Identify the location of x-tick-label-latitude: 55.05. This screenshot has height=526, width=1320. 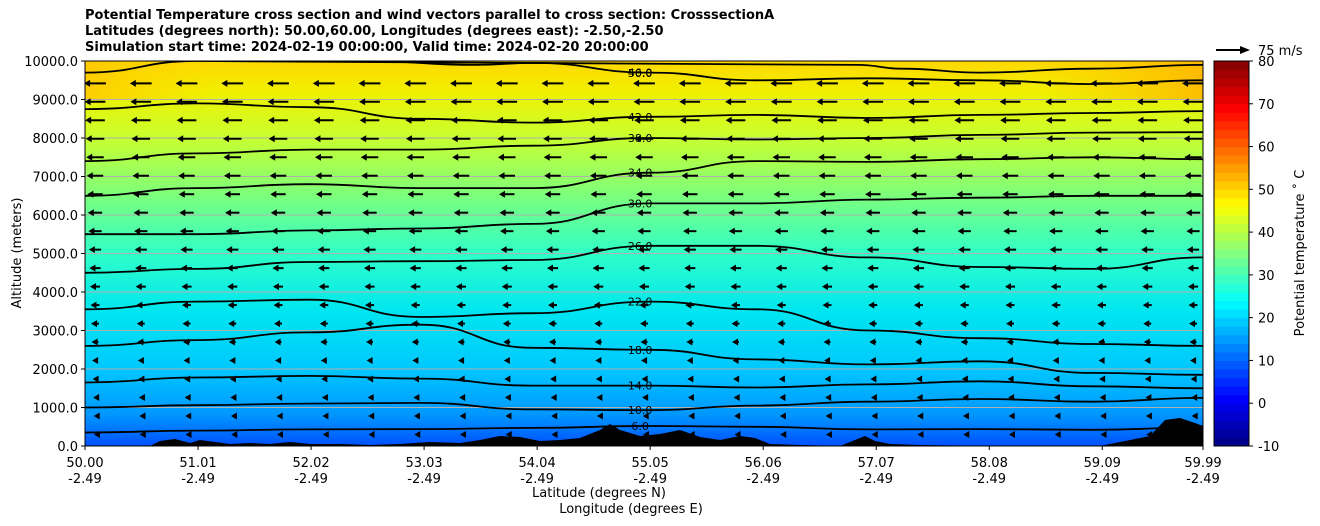
(650, 463).